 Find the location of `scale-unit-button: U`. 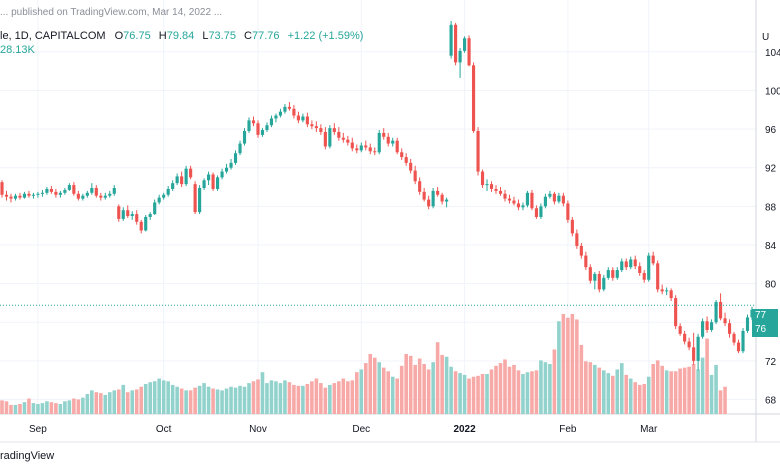

scale-unit-button: U is located at coordinates (766, 37).